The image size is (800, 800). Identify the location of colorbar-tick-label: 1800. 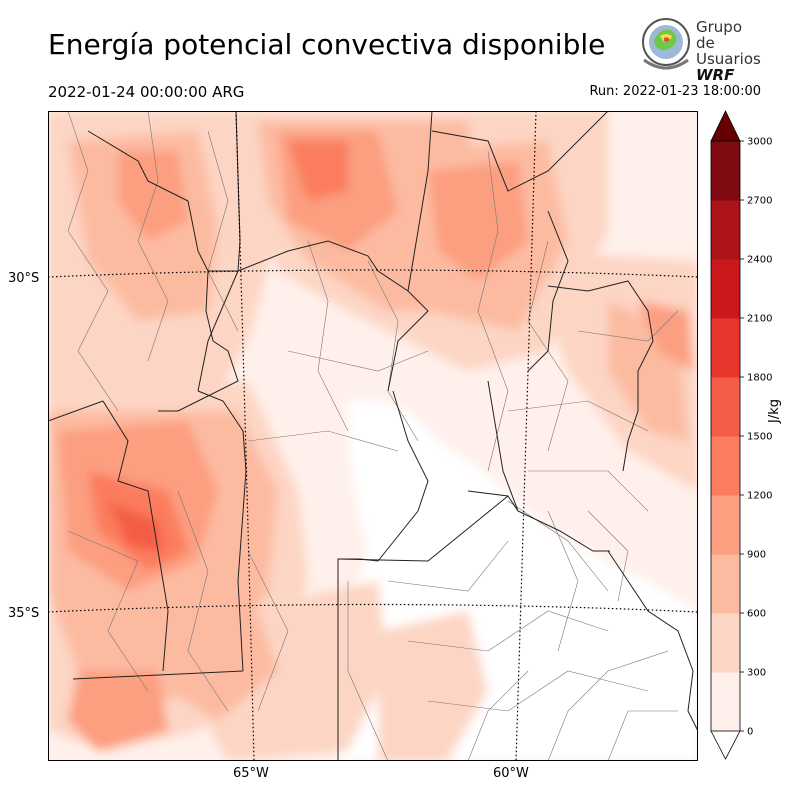
(759, 378).